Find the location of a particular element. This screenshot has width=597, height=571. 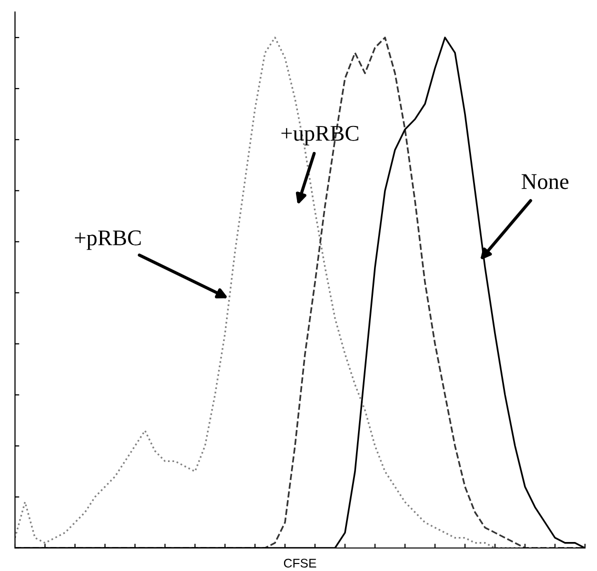

annotation: None is located at coordinates (545, 182).